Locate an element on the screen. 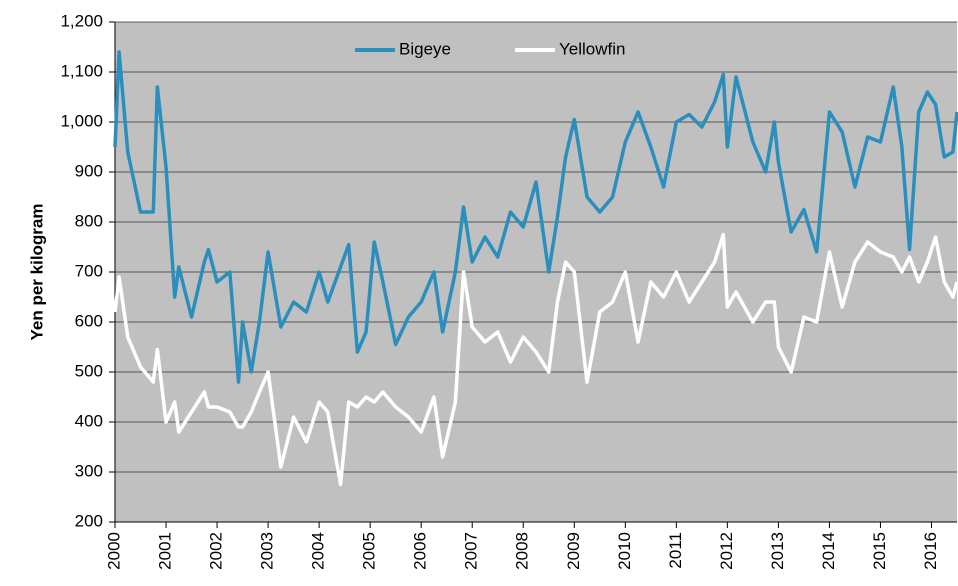 The height and width of the screenshot is (586, 958). x-tick-label: 2009 is located at coordinates (573, 551).